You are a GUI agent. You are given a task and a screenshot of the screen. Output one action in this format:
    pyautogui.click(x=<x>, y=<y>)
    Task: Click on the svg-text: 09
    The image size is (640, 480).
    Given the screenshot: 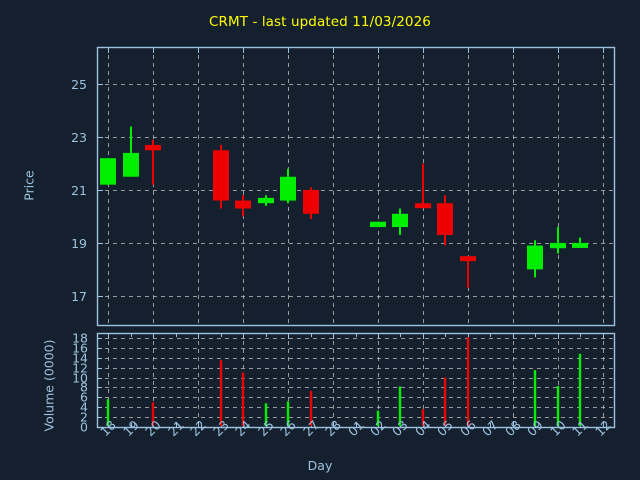 What is the action you would take?
    pyautogui.click(x=535, y=428)
    